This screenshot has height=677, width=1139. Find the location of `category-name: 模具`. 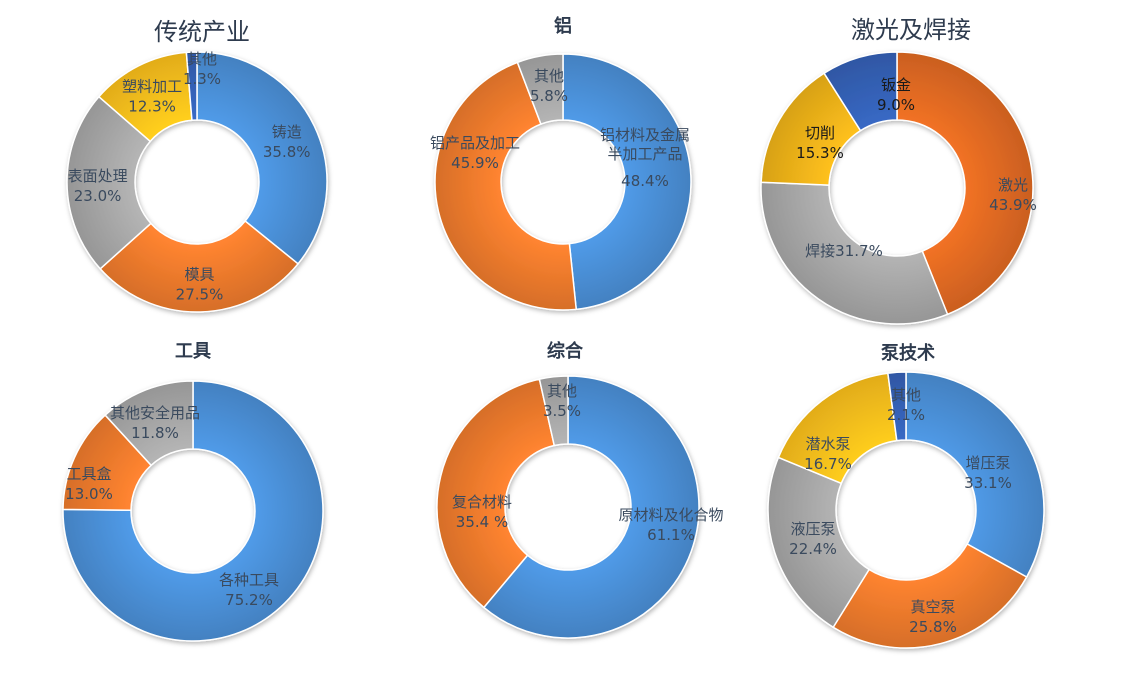

category-name: 模具 is located at coordinates (199, 274).